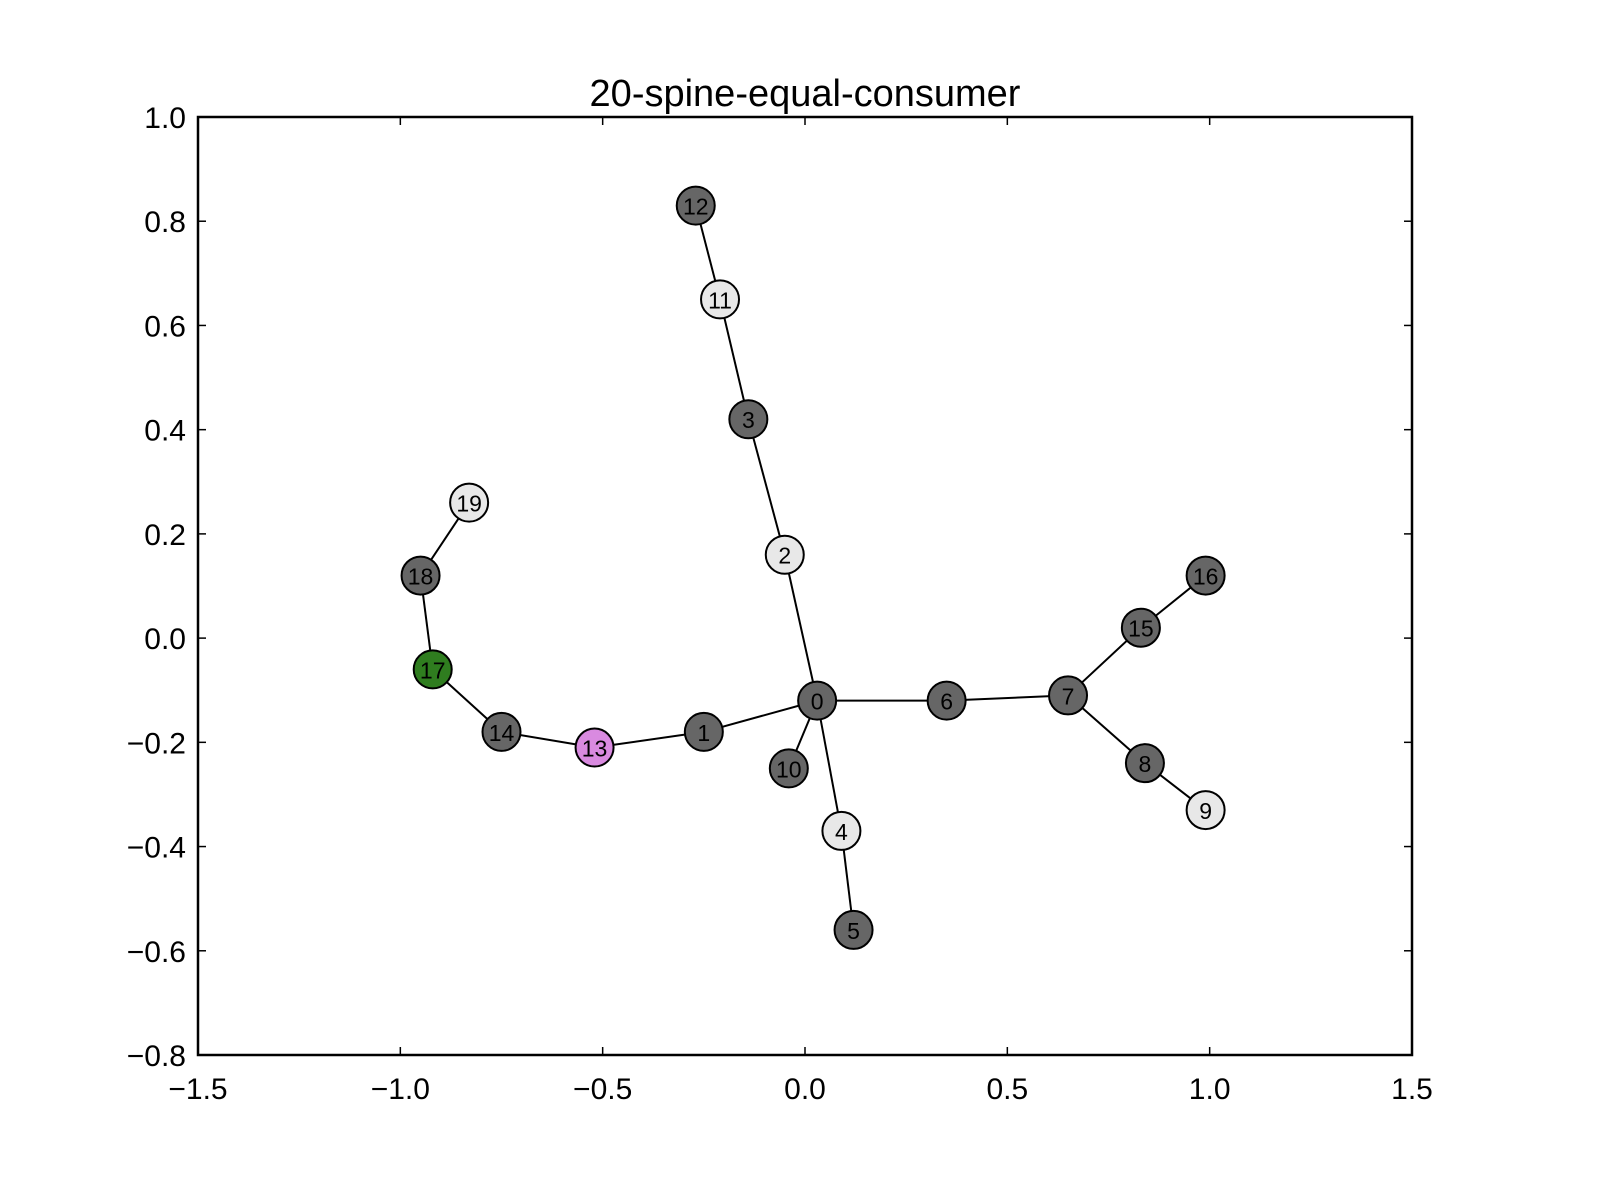  I want to click on node-label: 8, so click(1145, 764).